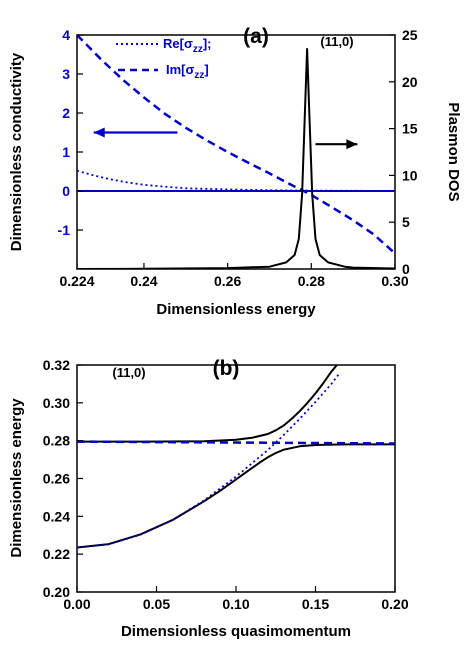 Image resolution: width=471 pixels, height=647 pixels. I want to click on y2-tick-label: 5, so click(406, 222).